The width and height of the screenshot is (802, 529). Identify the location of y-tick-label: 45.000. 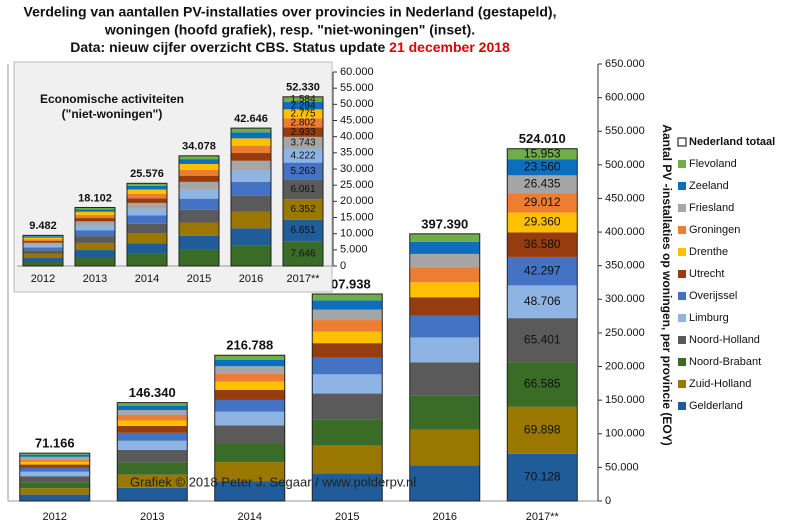
(357, 120).